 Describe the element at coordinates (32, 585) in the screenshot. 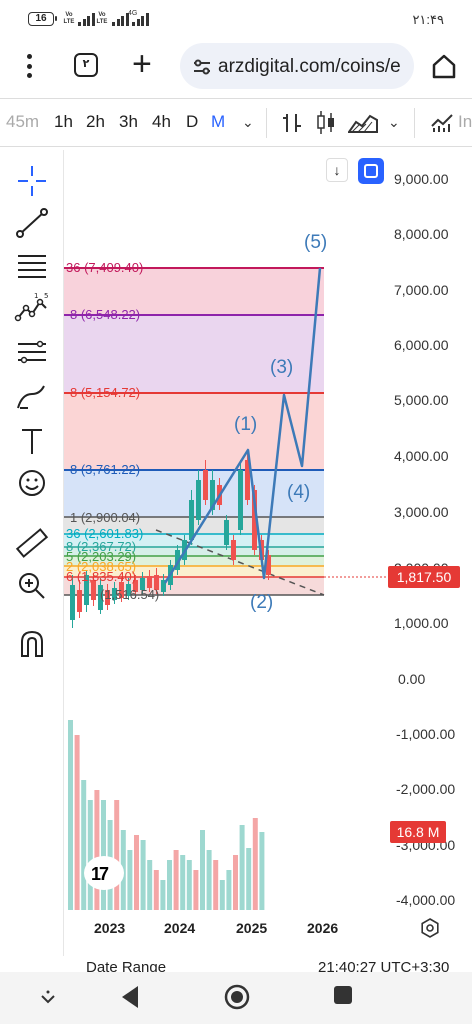

I see `zoom-in-icon` at that location.